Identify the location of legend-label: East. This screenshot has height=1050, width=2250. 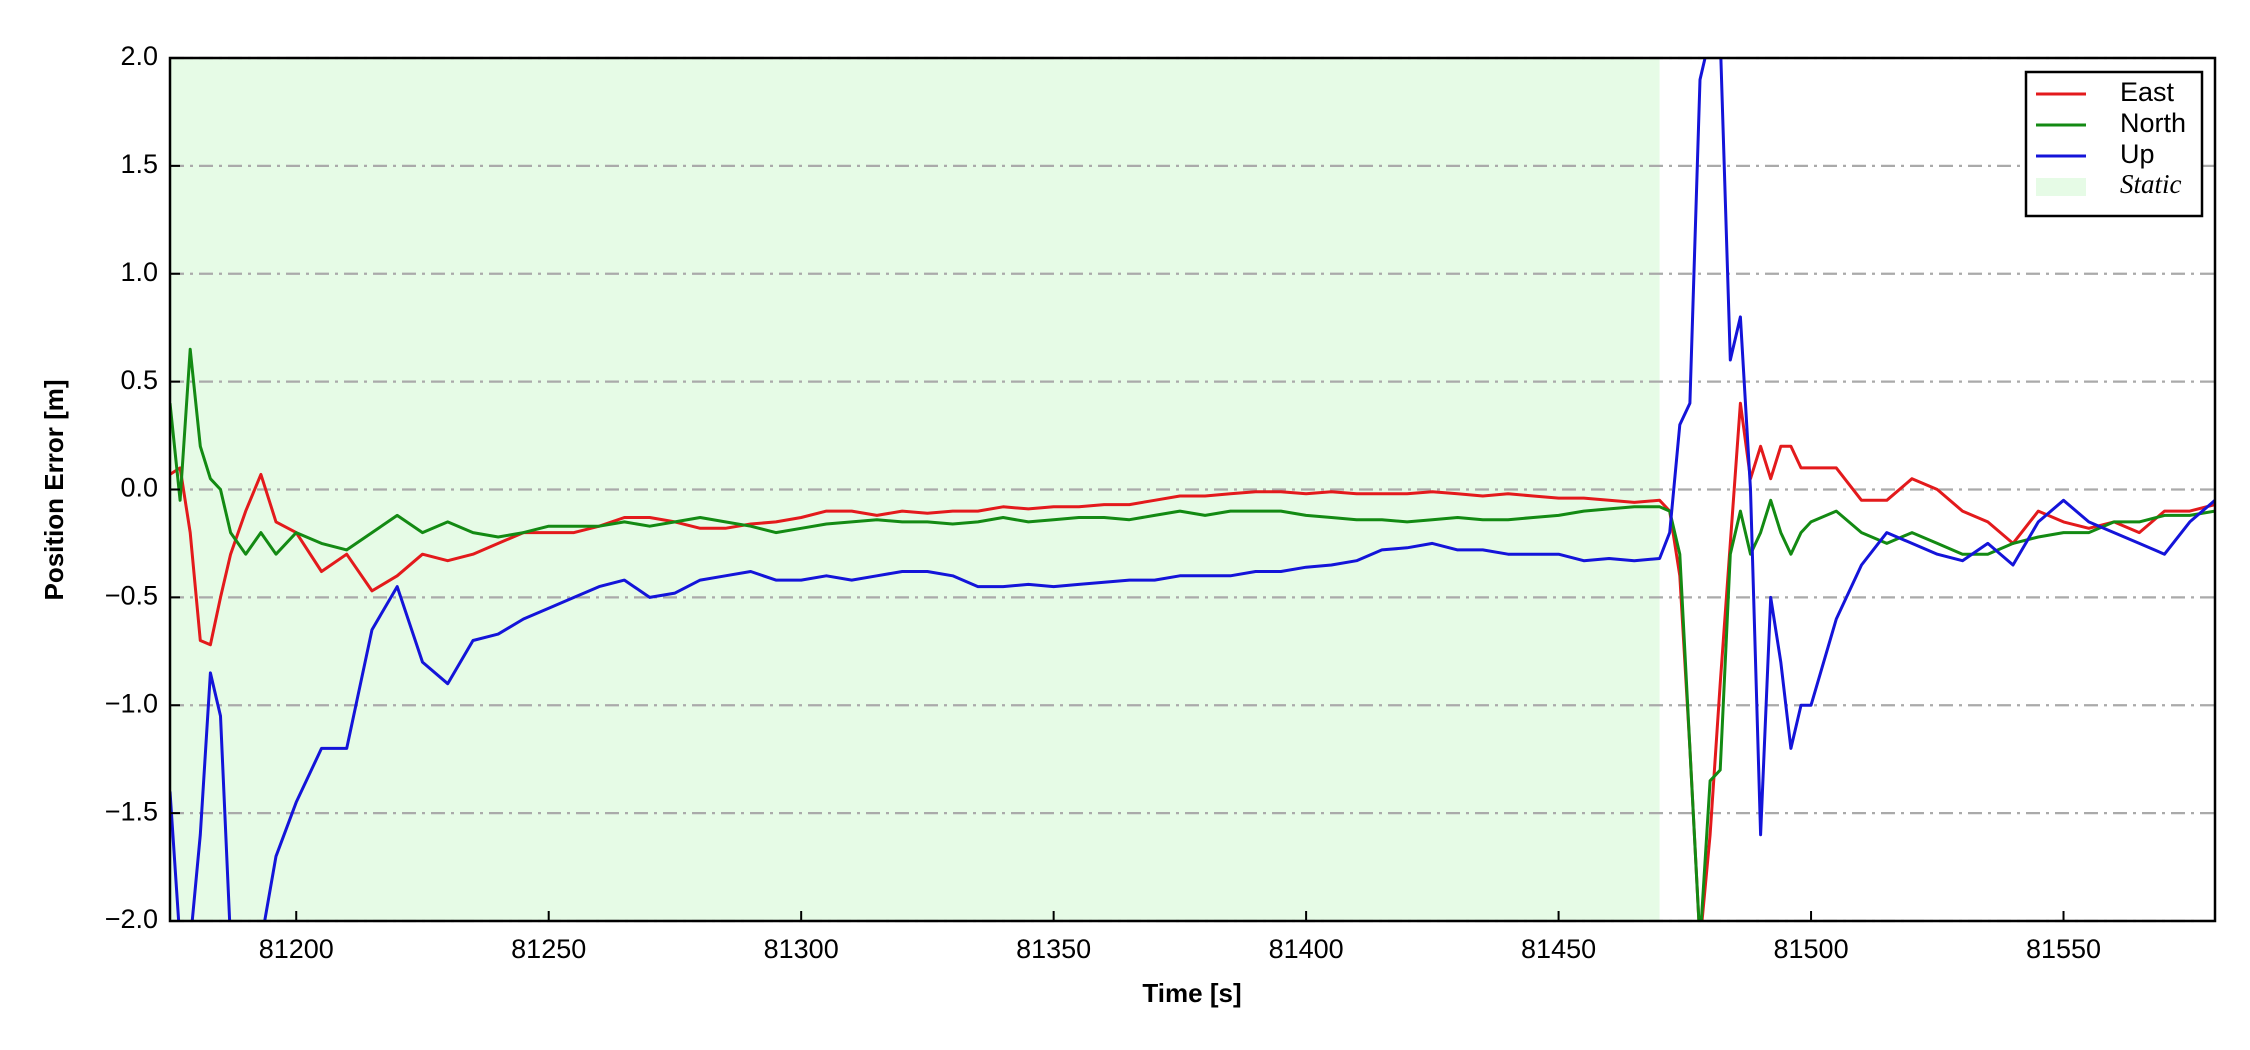
(2147, 92).